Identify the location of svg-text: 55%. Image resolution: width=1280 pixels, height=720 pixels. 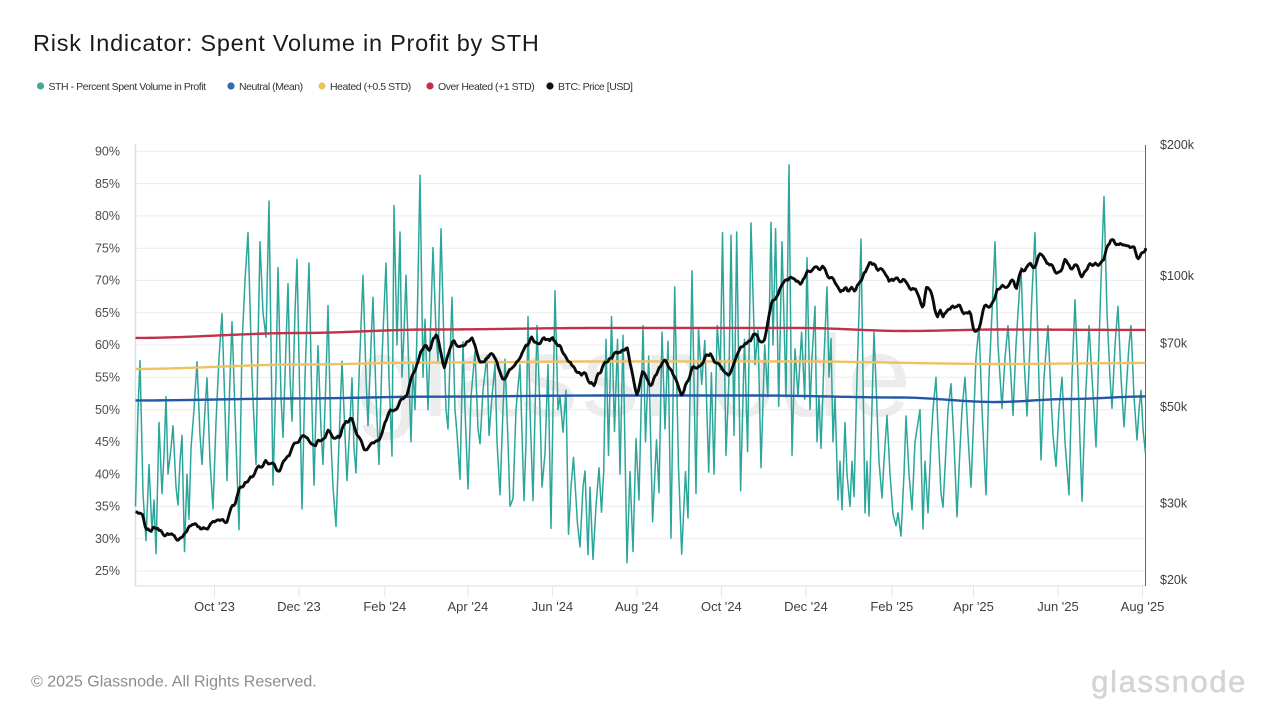
(107, 378).